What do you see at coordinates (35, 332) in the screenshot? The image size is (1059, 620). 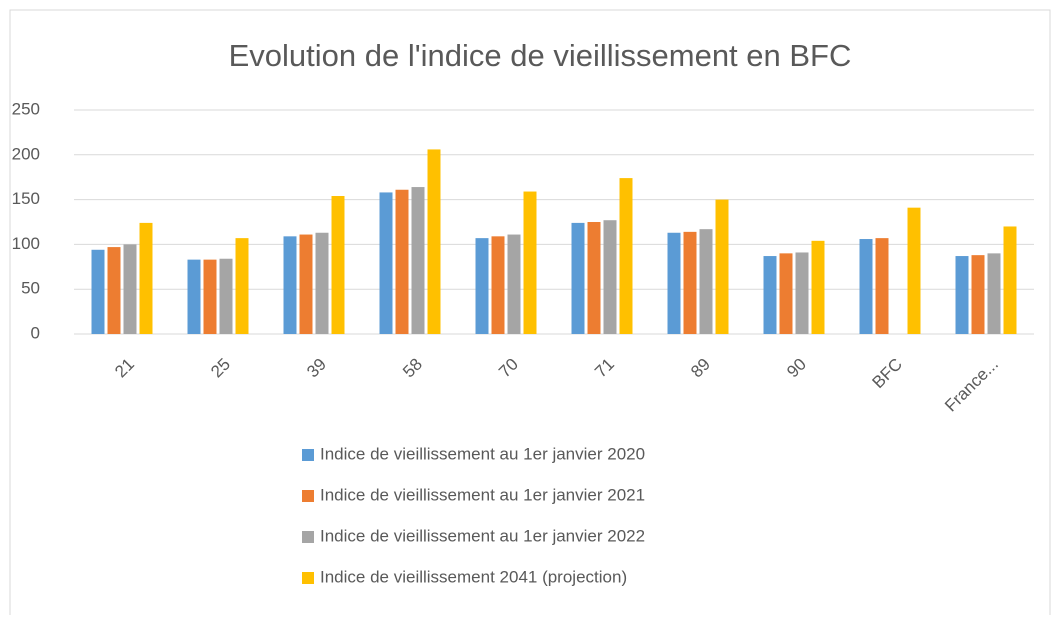 I see `y-tick-label: 0` at bounding box center [35, 332].